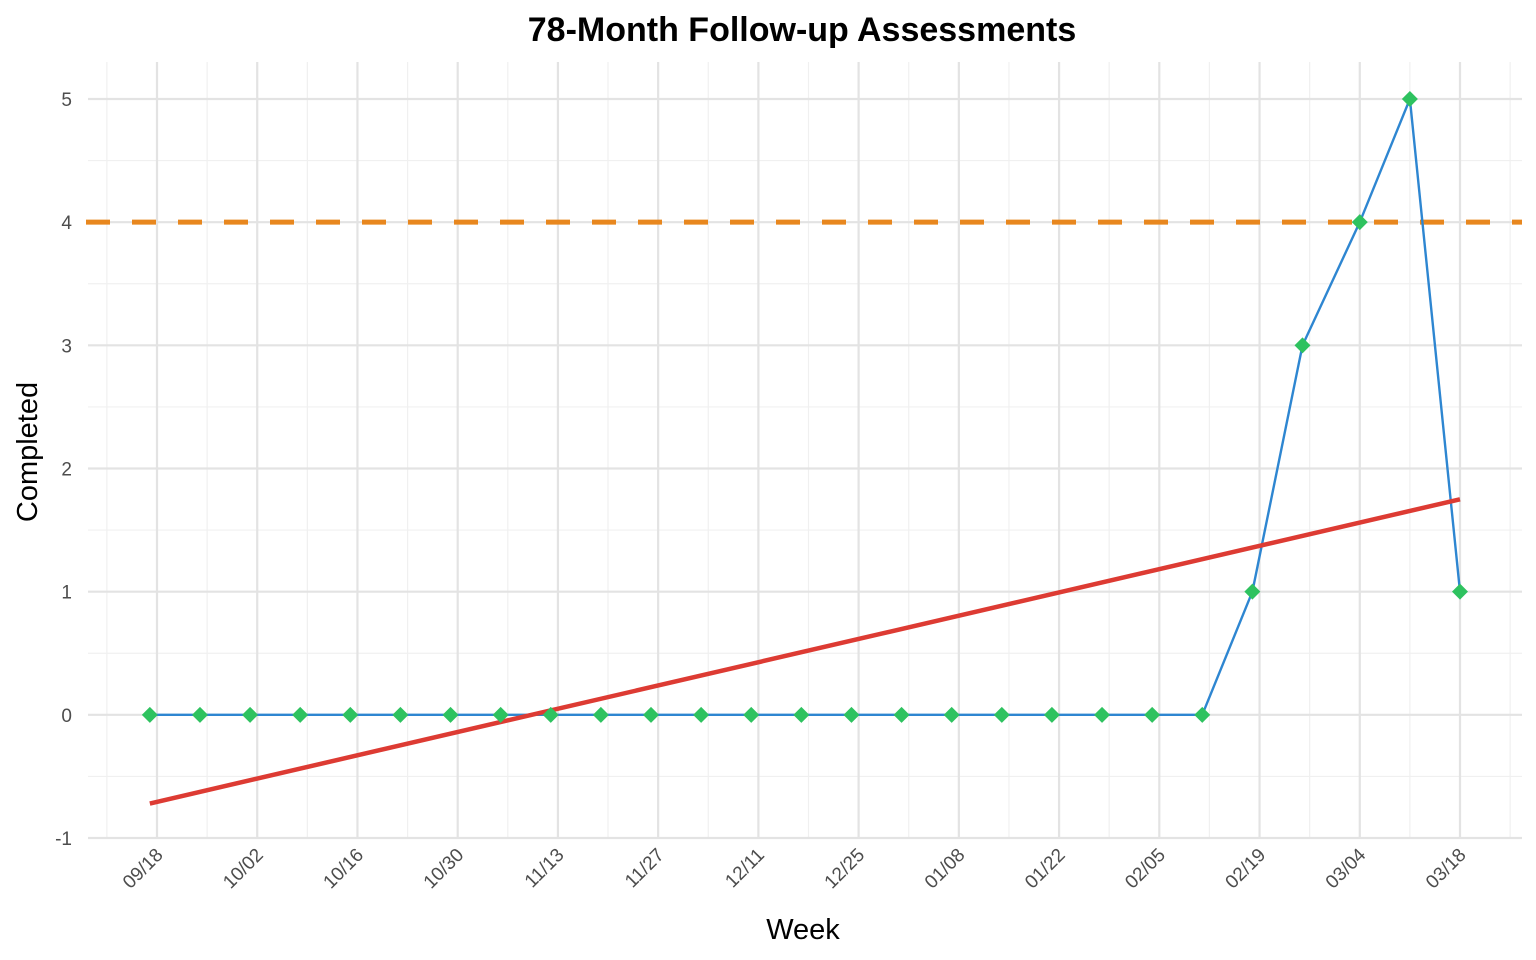 This screenshot has width=1536, height=960. I want to click on y-tick-label: 4, so click(66, 223).